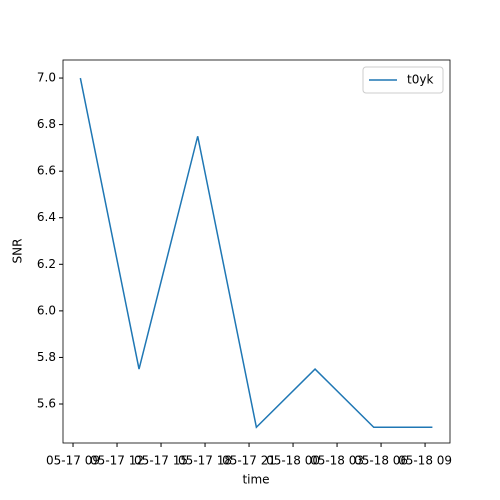 The width and height of the screenshot is (500, 500). Describe the element at coordinates (46, 357) in the screenshot. I see `y-tick-label: 5.8` at that location.